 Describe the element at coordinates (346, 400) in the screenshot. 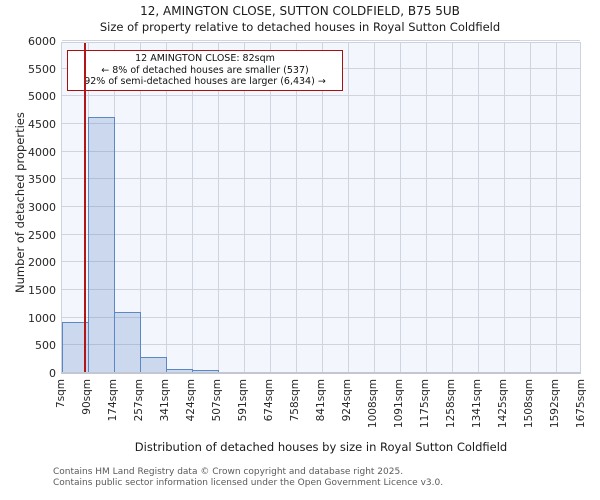

I see `x-tick-label: 924sqm` at that location.